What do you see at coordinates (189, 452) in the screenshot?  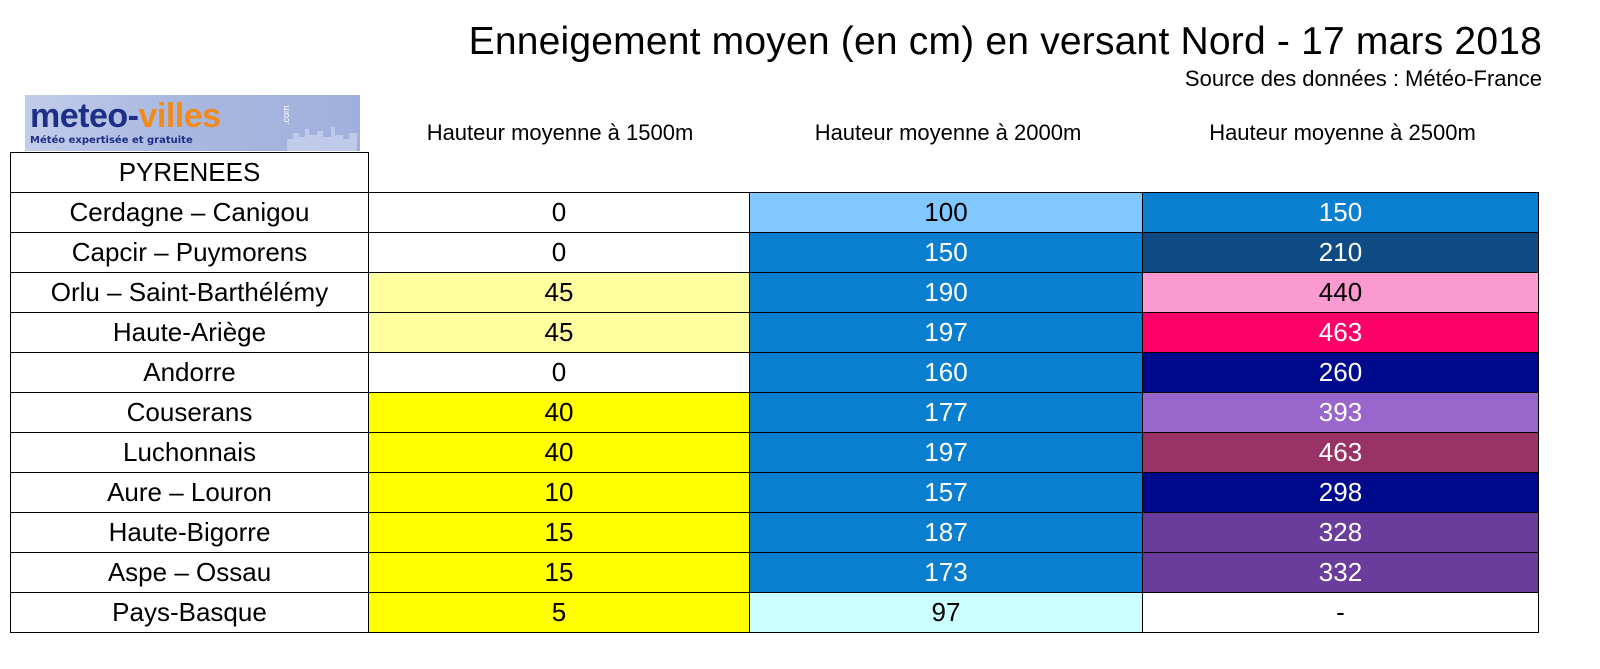 I see `massif-label: Luchonnais` at bounding box center [189, 452].